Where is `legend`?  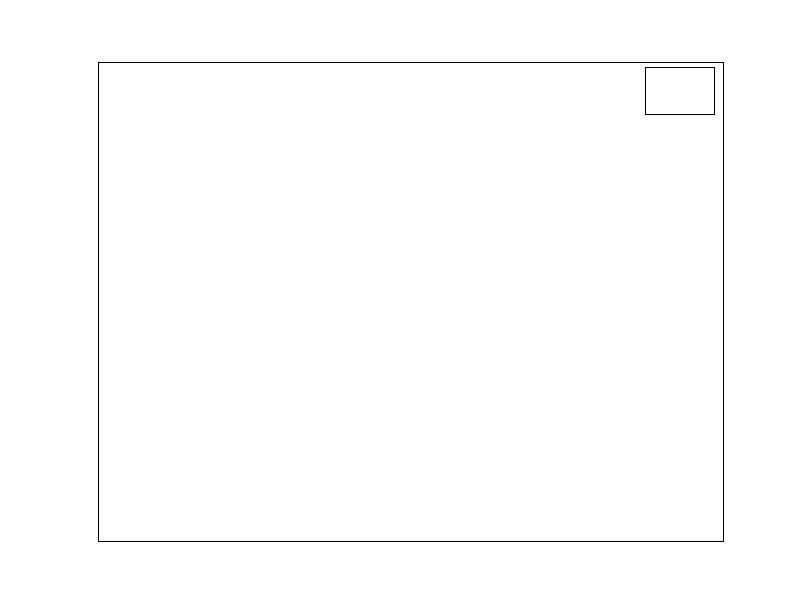 legend is located at coordinates (680, 91).